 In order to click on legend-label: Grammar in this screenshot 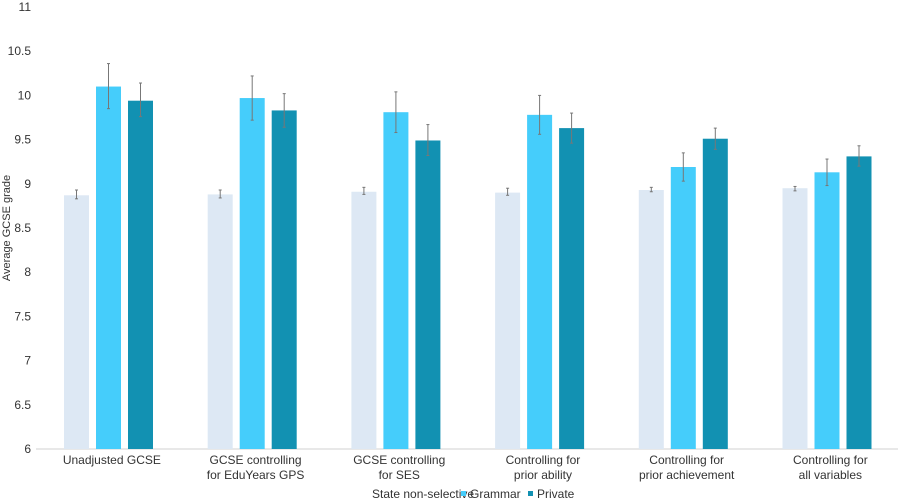, I will do `click(495, 494)`.